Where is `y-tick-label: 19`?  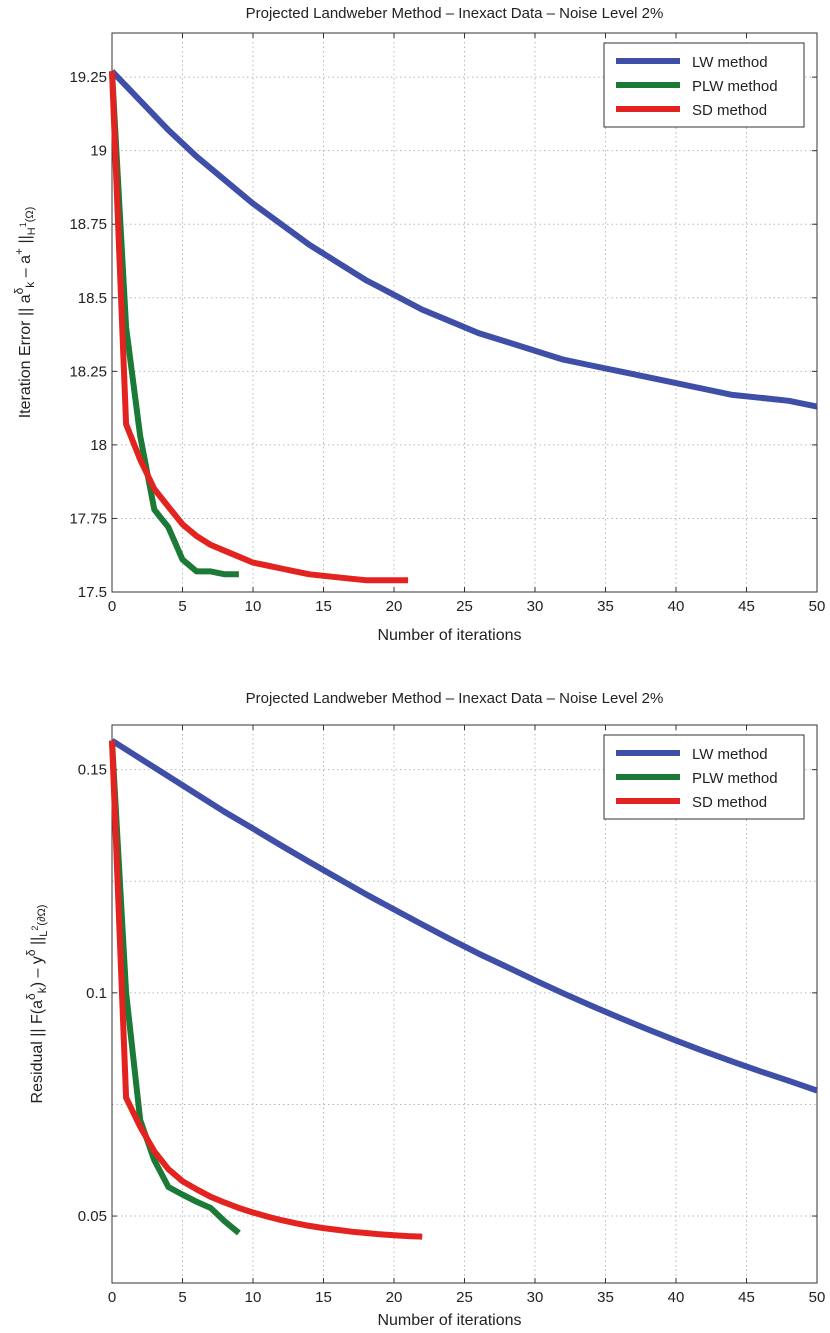 y-tick-label: 19 is located at coordinates (98, 151).